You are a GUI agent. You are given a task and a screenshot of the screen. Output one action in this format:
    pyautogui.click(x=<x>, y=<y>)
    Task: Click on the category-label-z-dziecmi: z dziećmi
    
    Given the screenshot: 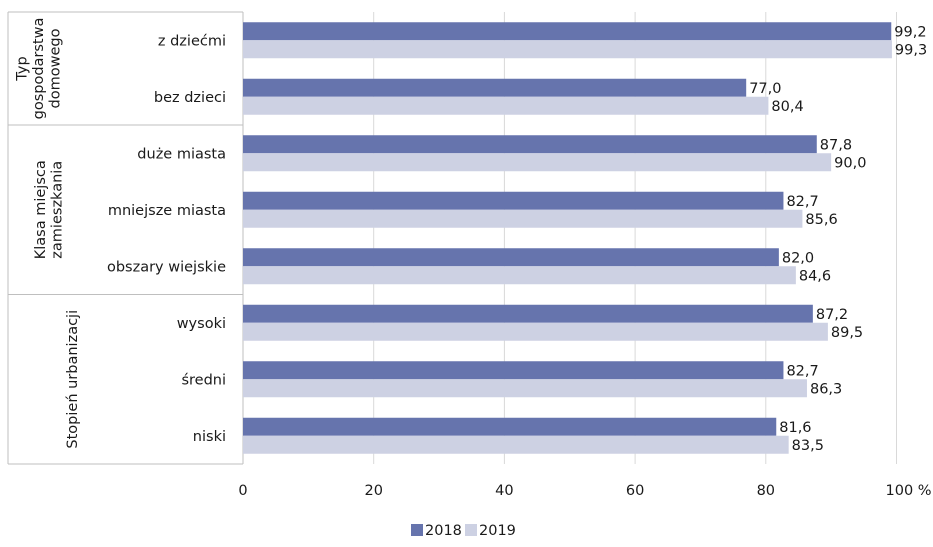 What is the action you would take?
    pyautogui.click(x=192, y=41)
    